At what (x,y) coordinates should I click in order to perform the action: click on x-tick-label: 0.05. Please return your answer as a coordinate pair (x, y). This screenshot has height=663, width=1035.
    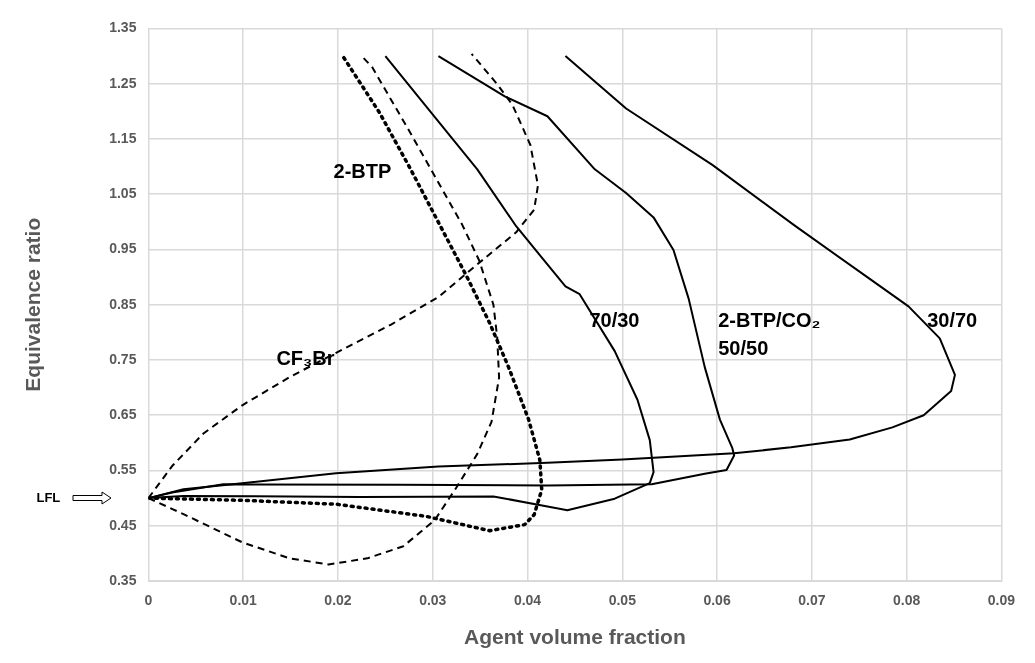
    Looking at the image, I should click on (622, 600).